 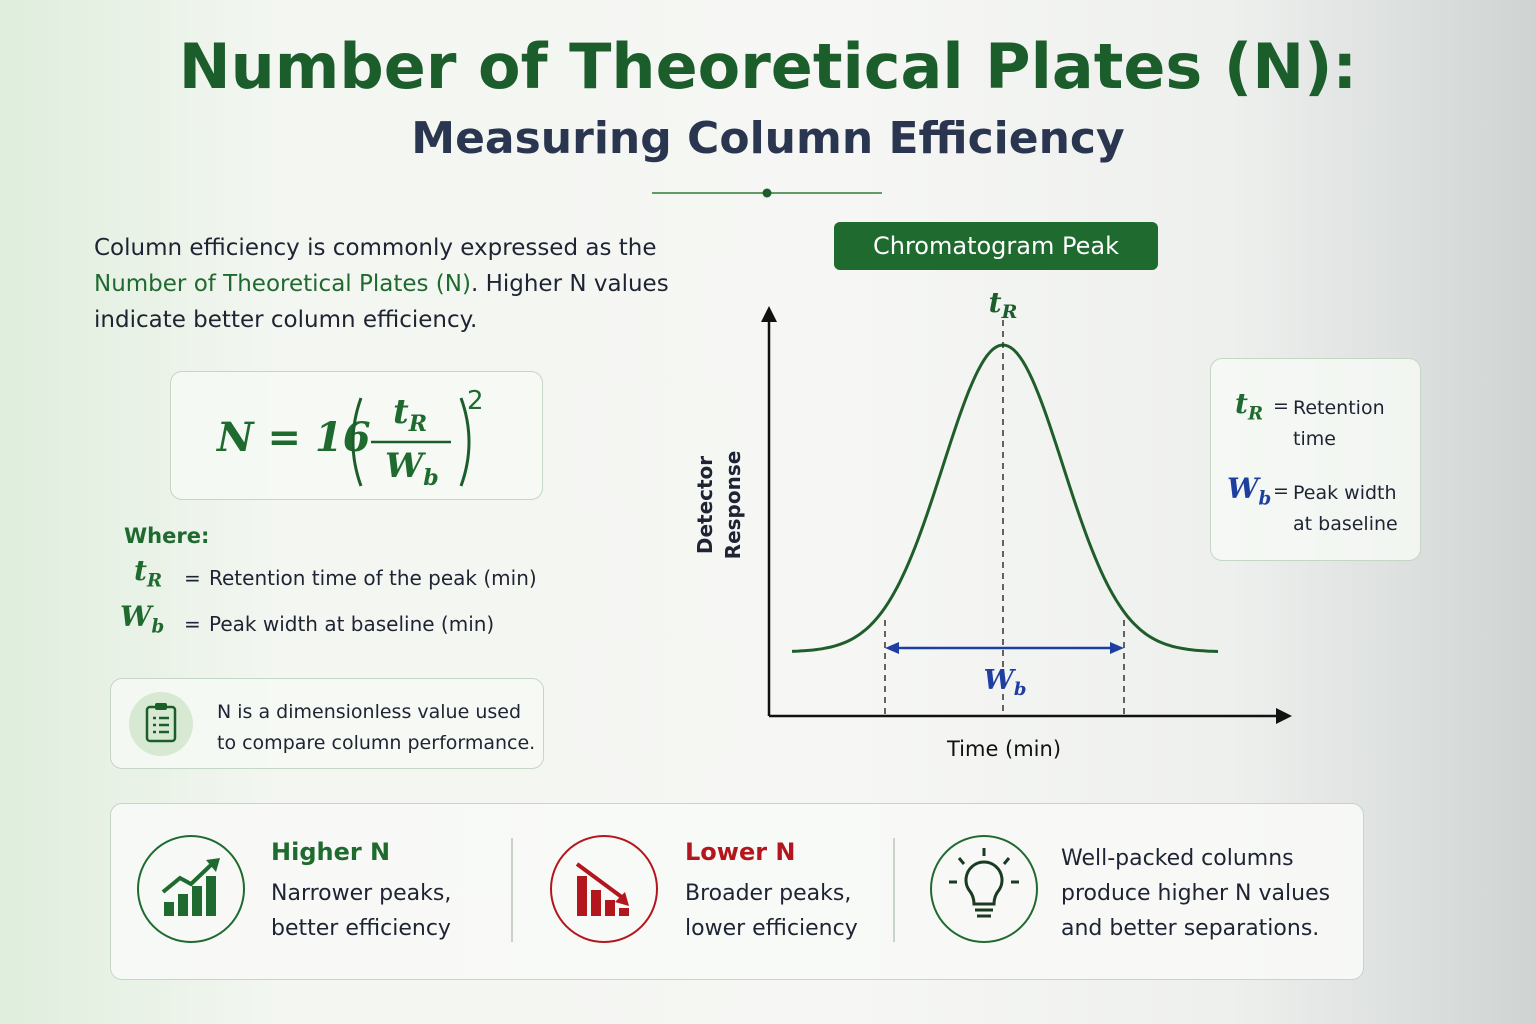 What do you see at coordinates (475, 401) in the screenshot?
I see `formula-exponent: 2` at bounding box center [475, 401].